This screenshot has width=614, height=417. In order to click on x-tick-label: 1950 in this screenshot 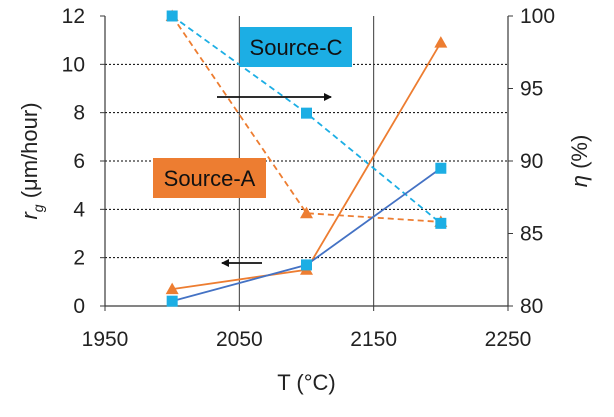, I will do `click(105, 339)`.